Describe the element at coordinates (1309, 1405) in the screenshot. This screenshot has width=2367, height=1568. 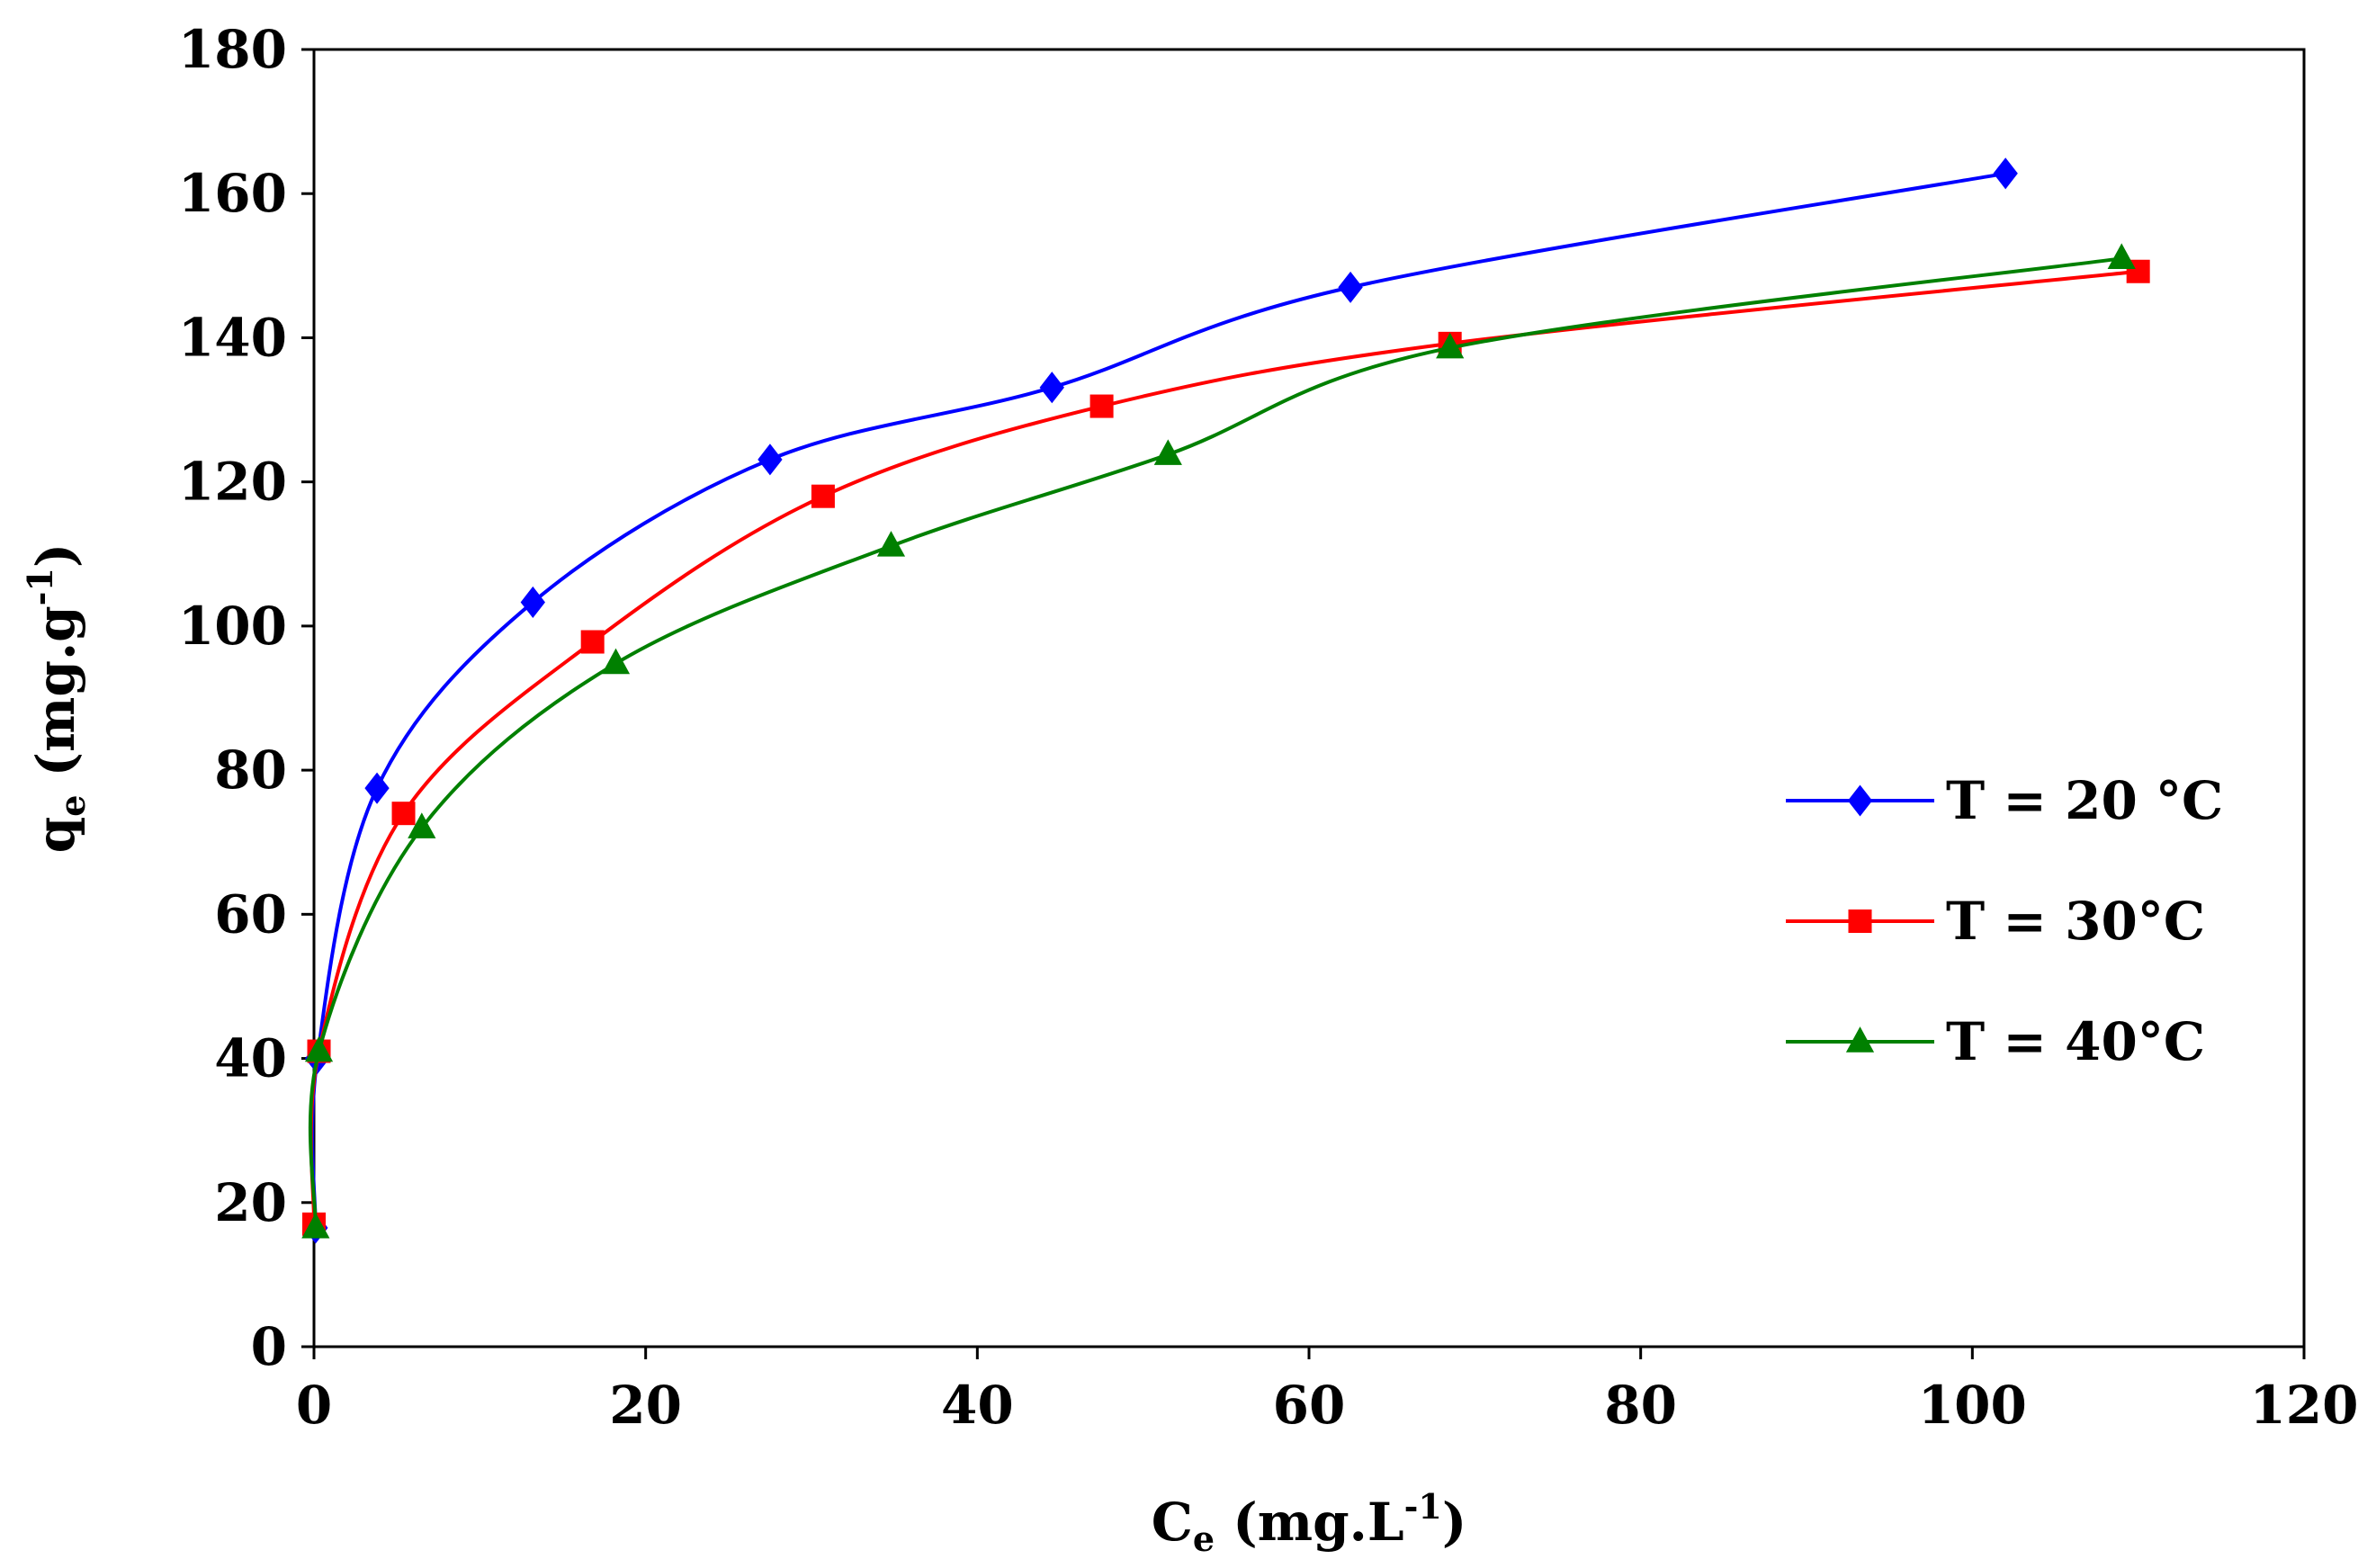
I see `x-tick-label: 60` at that location.